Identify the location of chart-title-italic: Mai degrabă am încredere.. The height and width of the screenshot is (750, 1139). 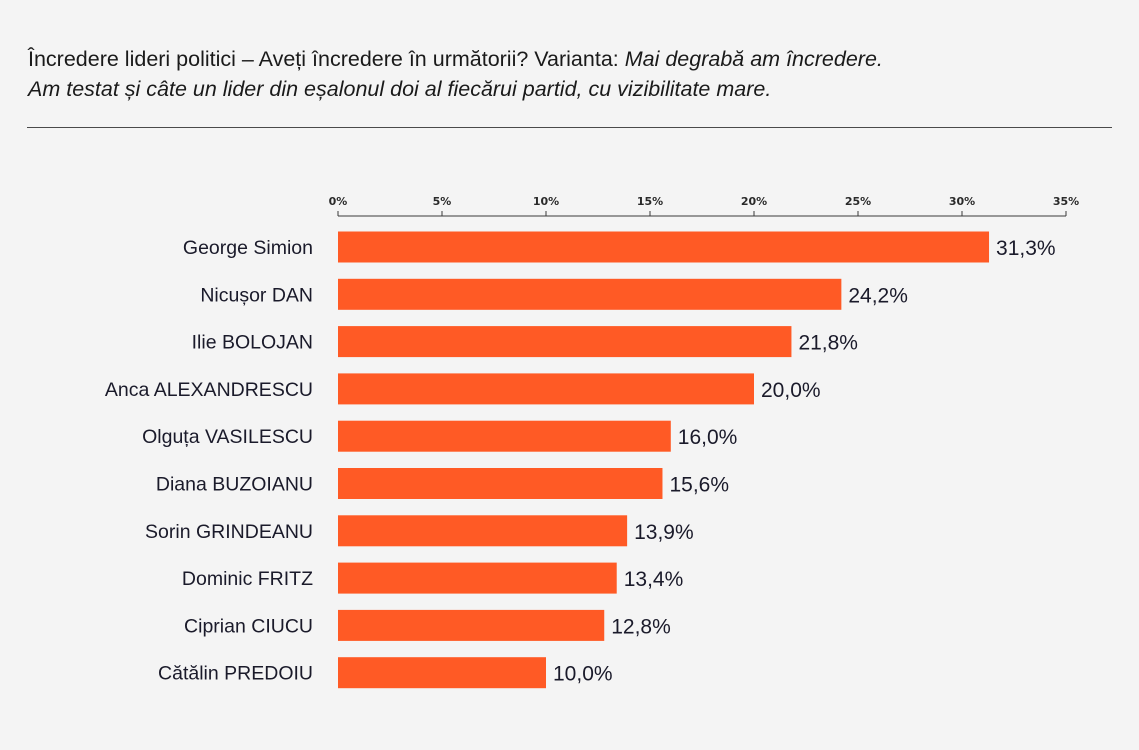
(753, 59).